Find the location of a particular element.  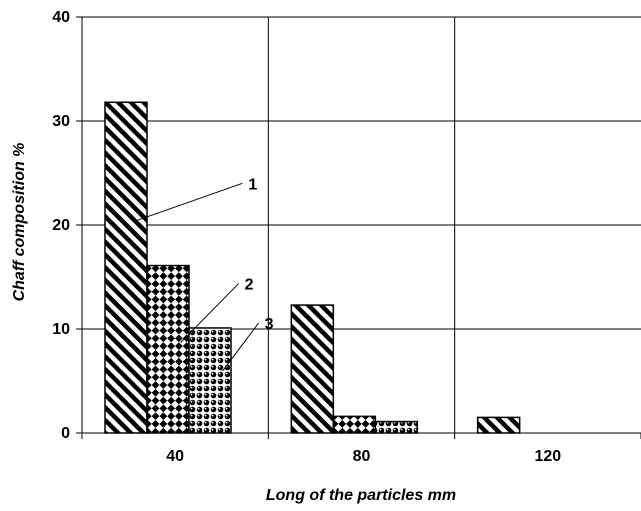

annotation-label-2: 2 is located at coordinates (249, 285).